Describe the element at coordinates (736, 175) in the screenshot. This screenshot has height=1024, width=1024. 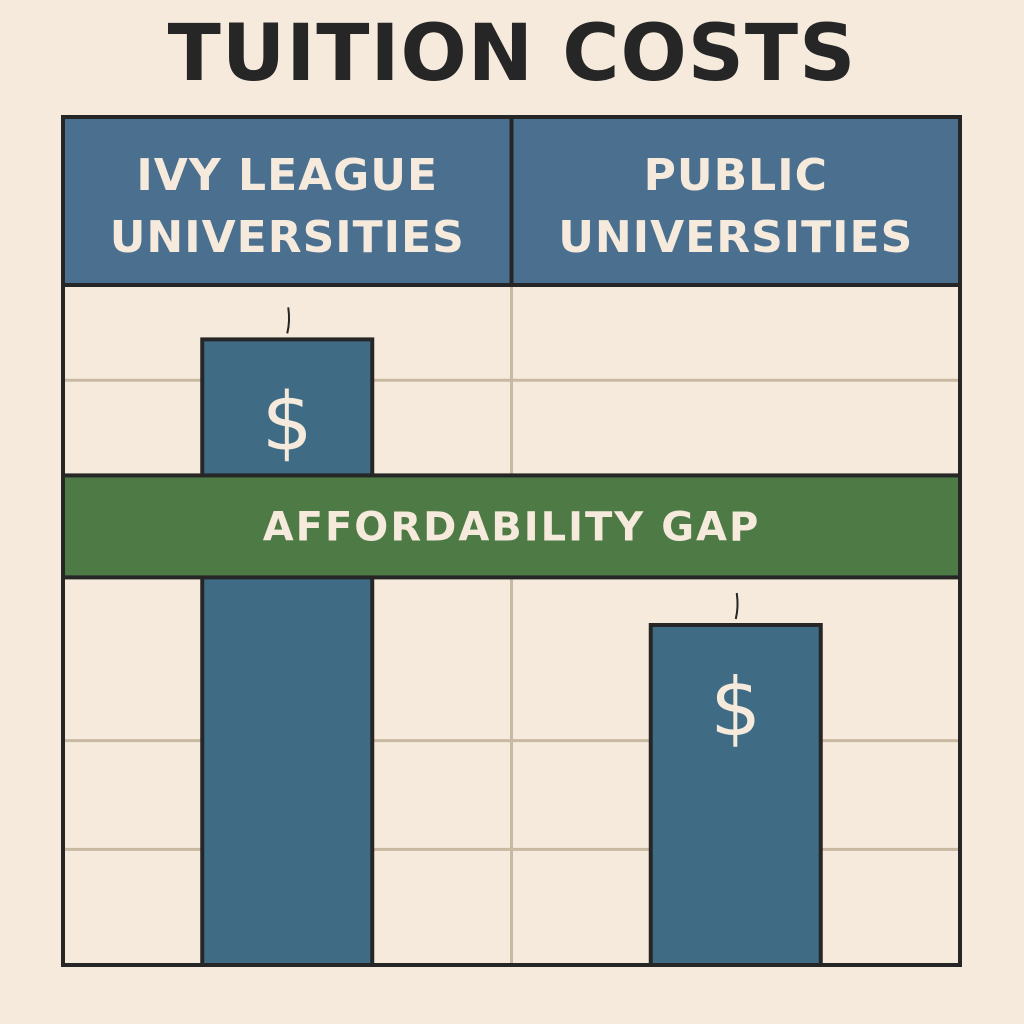
I see `category-label-2-line-1: PUBLIC` at that location.